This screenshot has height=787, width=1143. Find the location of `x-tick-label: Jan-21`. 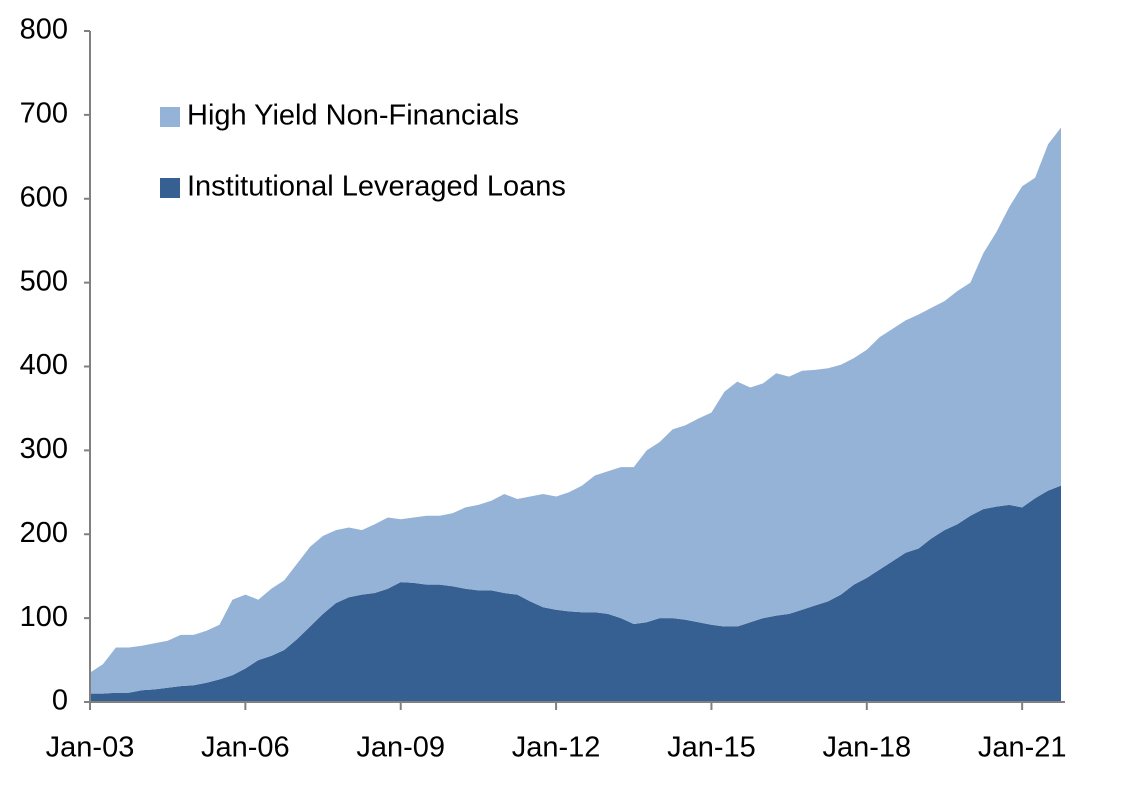

x-tick-label: Jan-21 is located at coordinates (1022, 748).